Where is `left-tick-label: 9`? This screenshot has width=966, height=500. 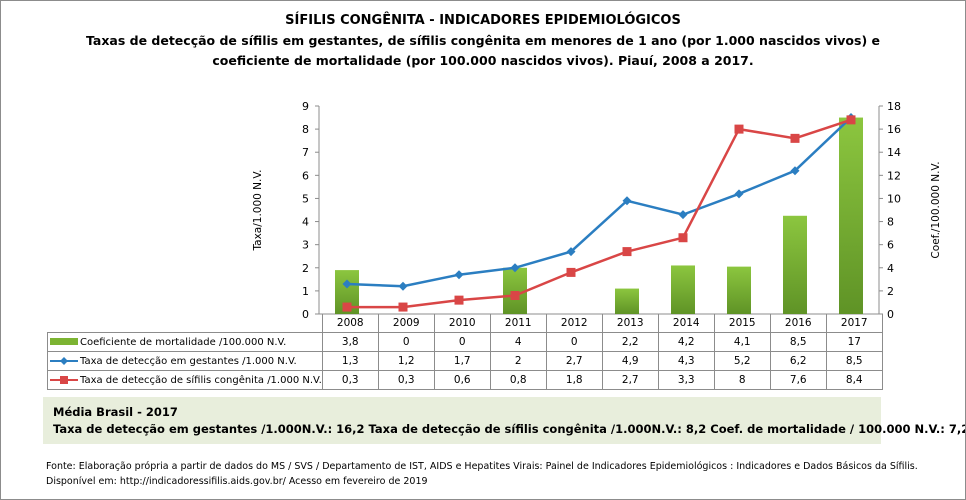
left-tick-label: 9 is located at coordinates (305, 106).